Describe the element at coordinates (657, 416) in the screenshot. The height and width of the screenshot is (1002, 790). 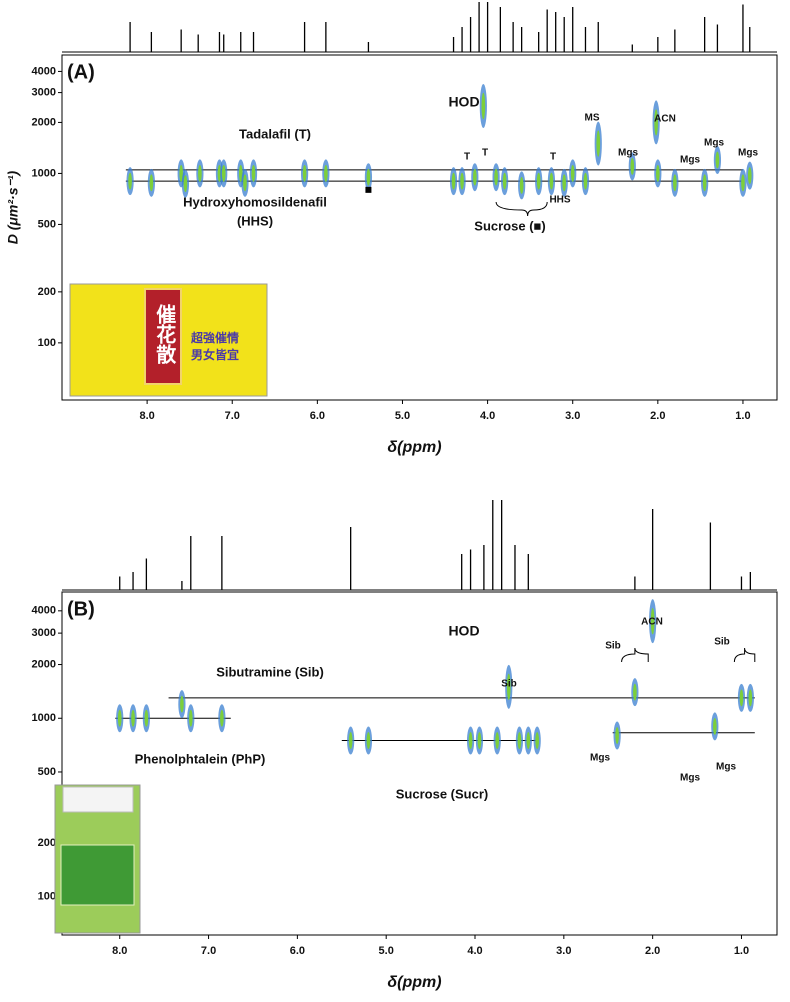
I see `x-tick-label: 2.0` at that location.